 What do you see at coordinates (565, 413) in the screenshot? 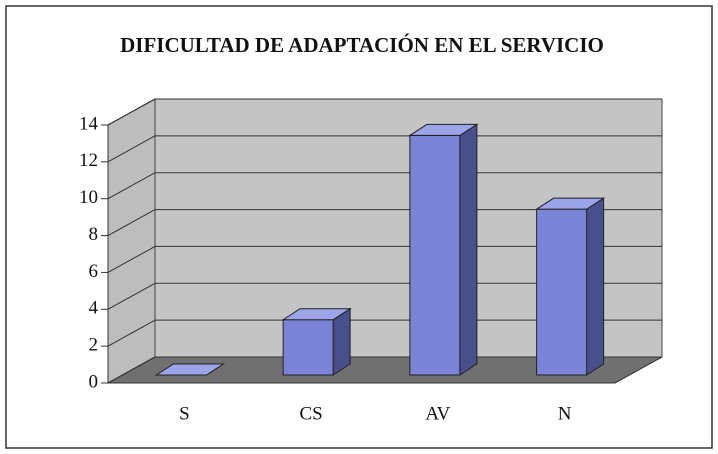
I see `x-tick-label: N` at bounding box center [565, 413].